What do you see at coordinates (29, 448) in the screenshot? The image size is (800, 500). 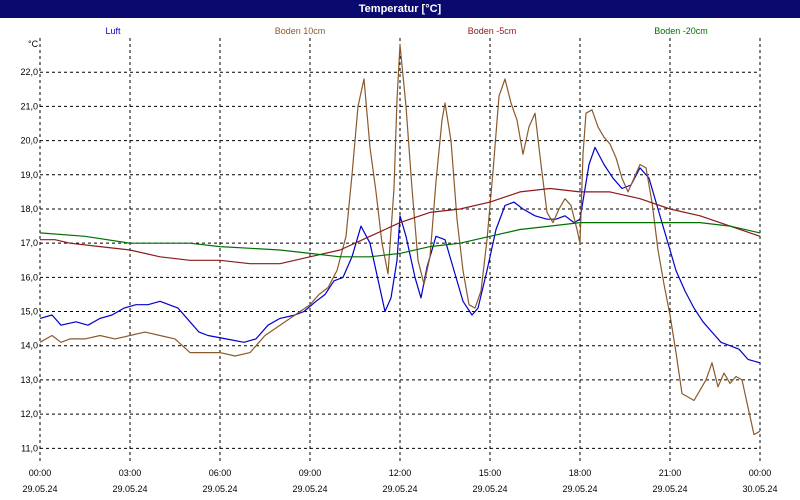 I see `y-tick-label: 11,0` at bounding box center [29, 448].